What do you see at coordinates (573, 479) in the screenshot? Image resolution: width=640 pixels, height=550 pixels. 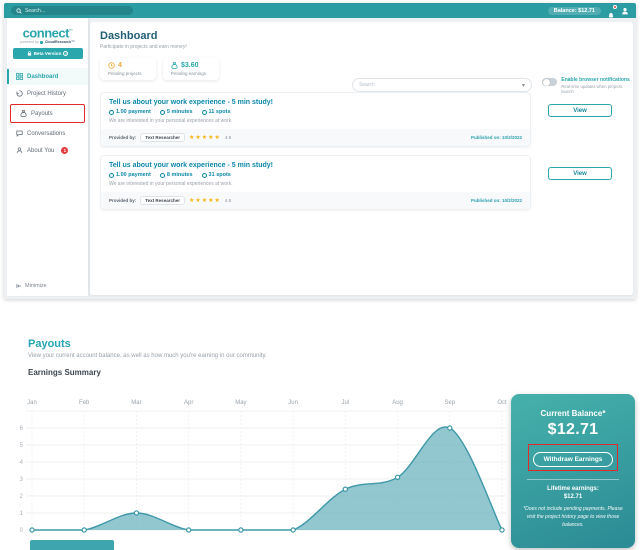 I see `divider` at bounding box center [573, 479].